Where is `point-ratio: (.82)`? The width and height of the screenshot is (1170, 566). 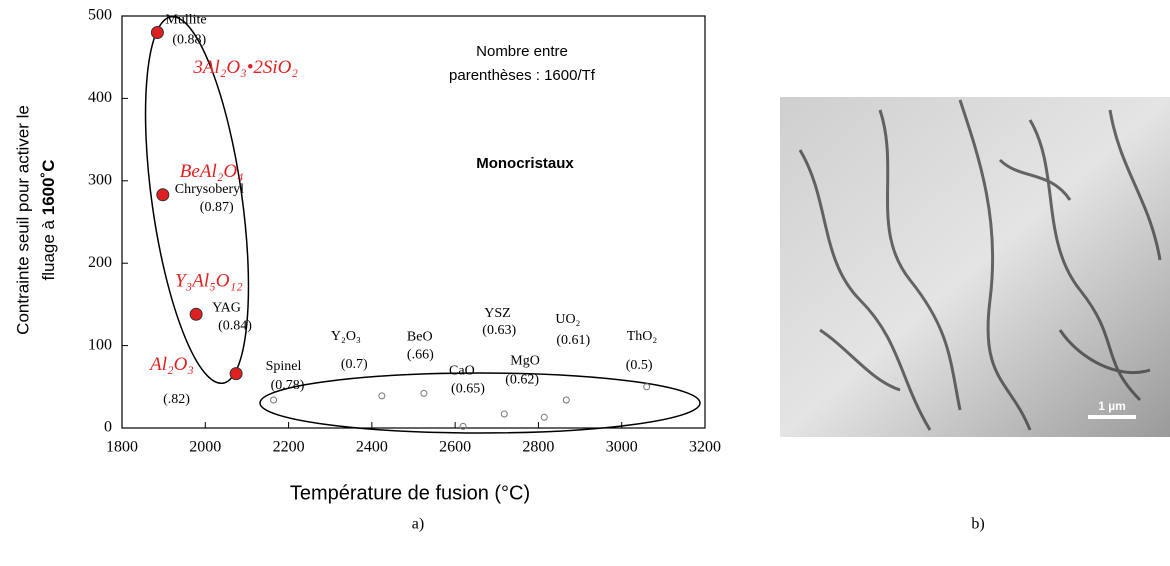 point-ratio: (.82) is located at coordinates (176, 399).